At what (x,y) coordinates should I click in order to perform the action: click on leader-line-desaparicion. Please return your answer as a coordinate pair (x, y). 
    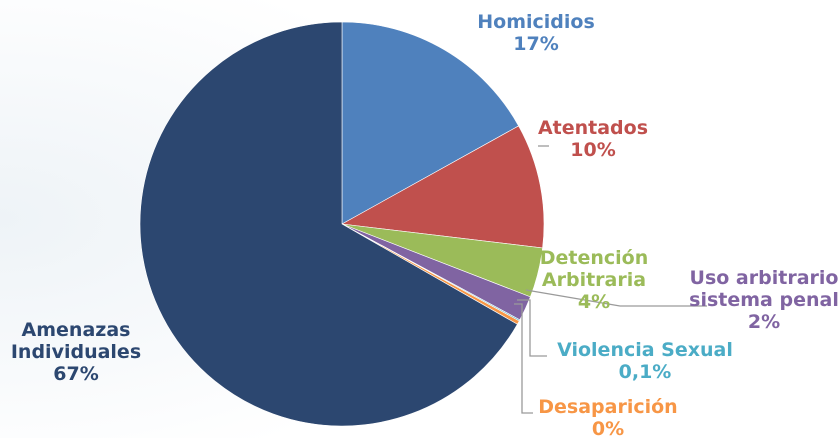
    Looking at the image, I should click on (523, 358).